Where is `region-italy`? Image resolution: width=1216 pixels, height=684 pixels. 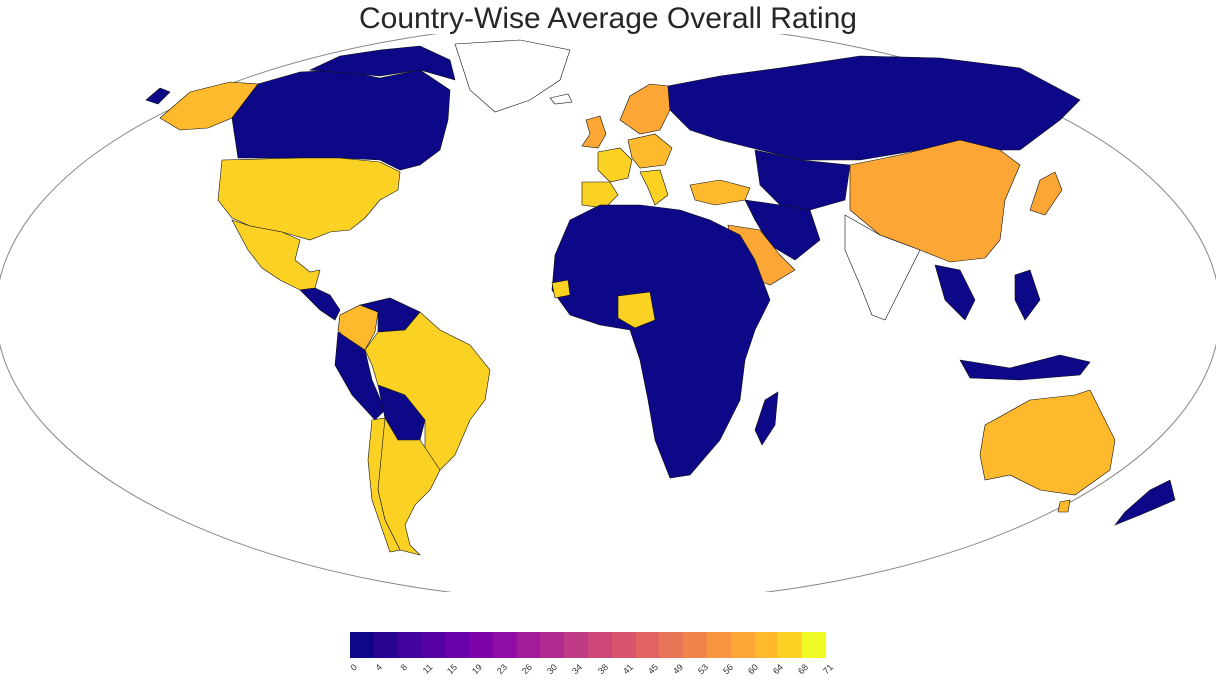
region-italy is located at coordinates (654, 187).